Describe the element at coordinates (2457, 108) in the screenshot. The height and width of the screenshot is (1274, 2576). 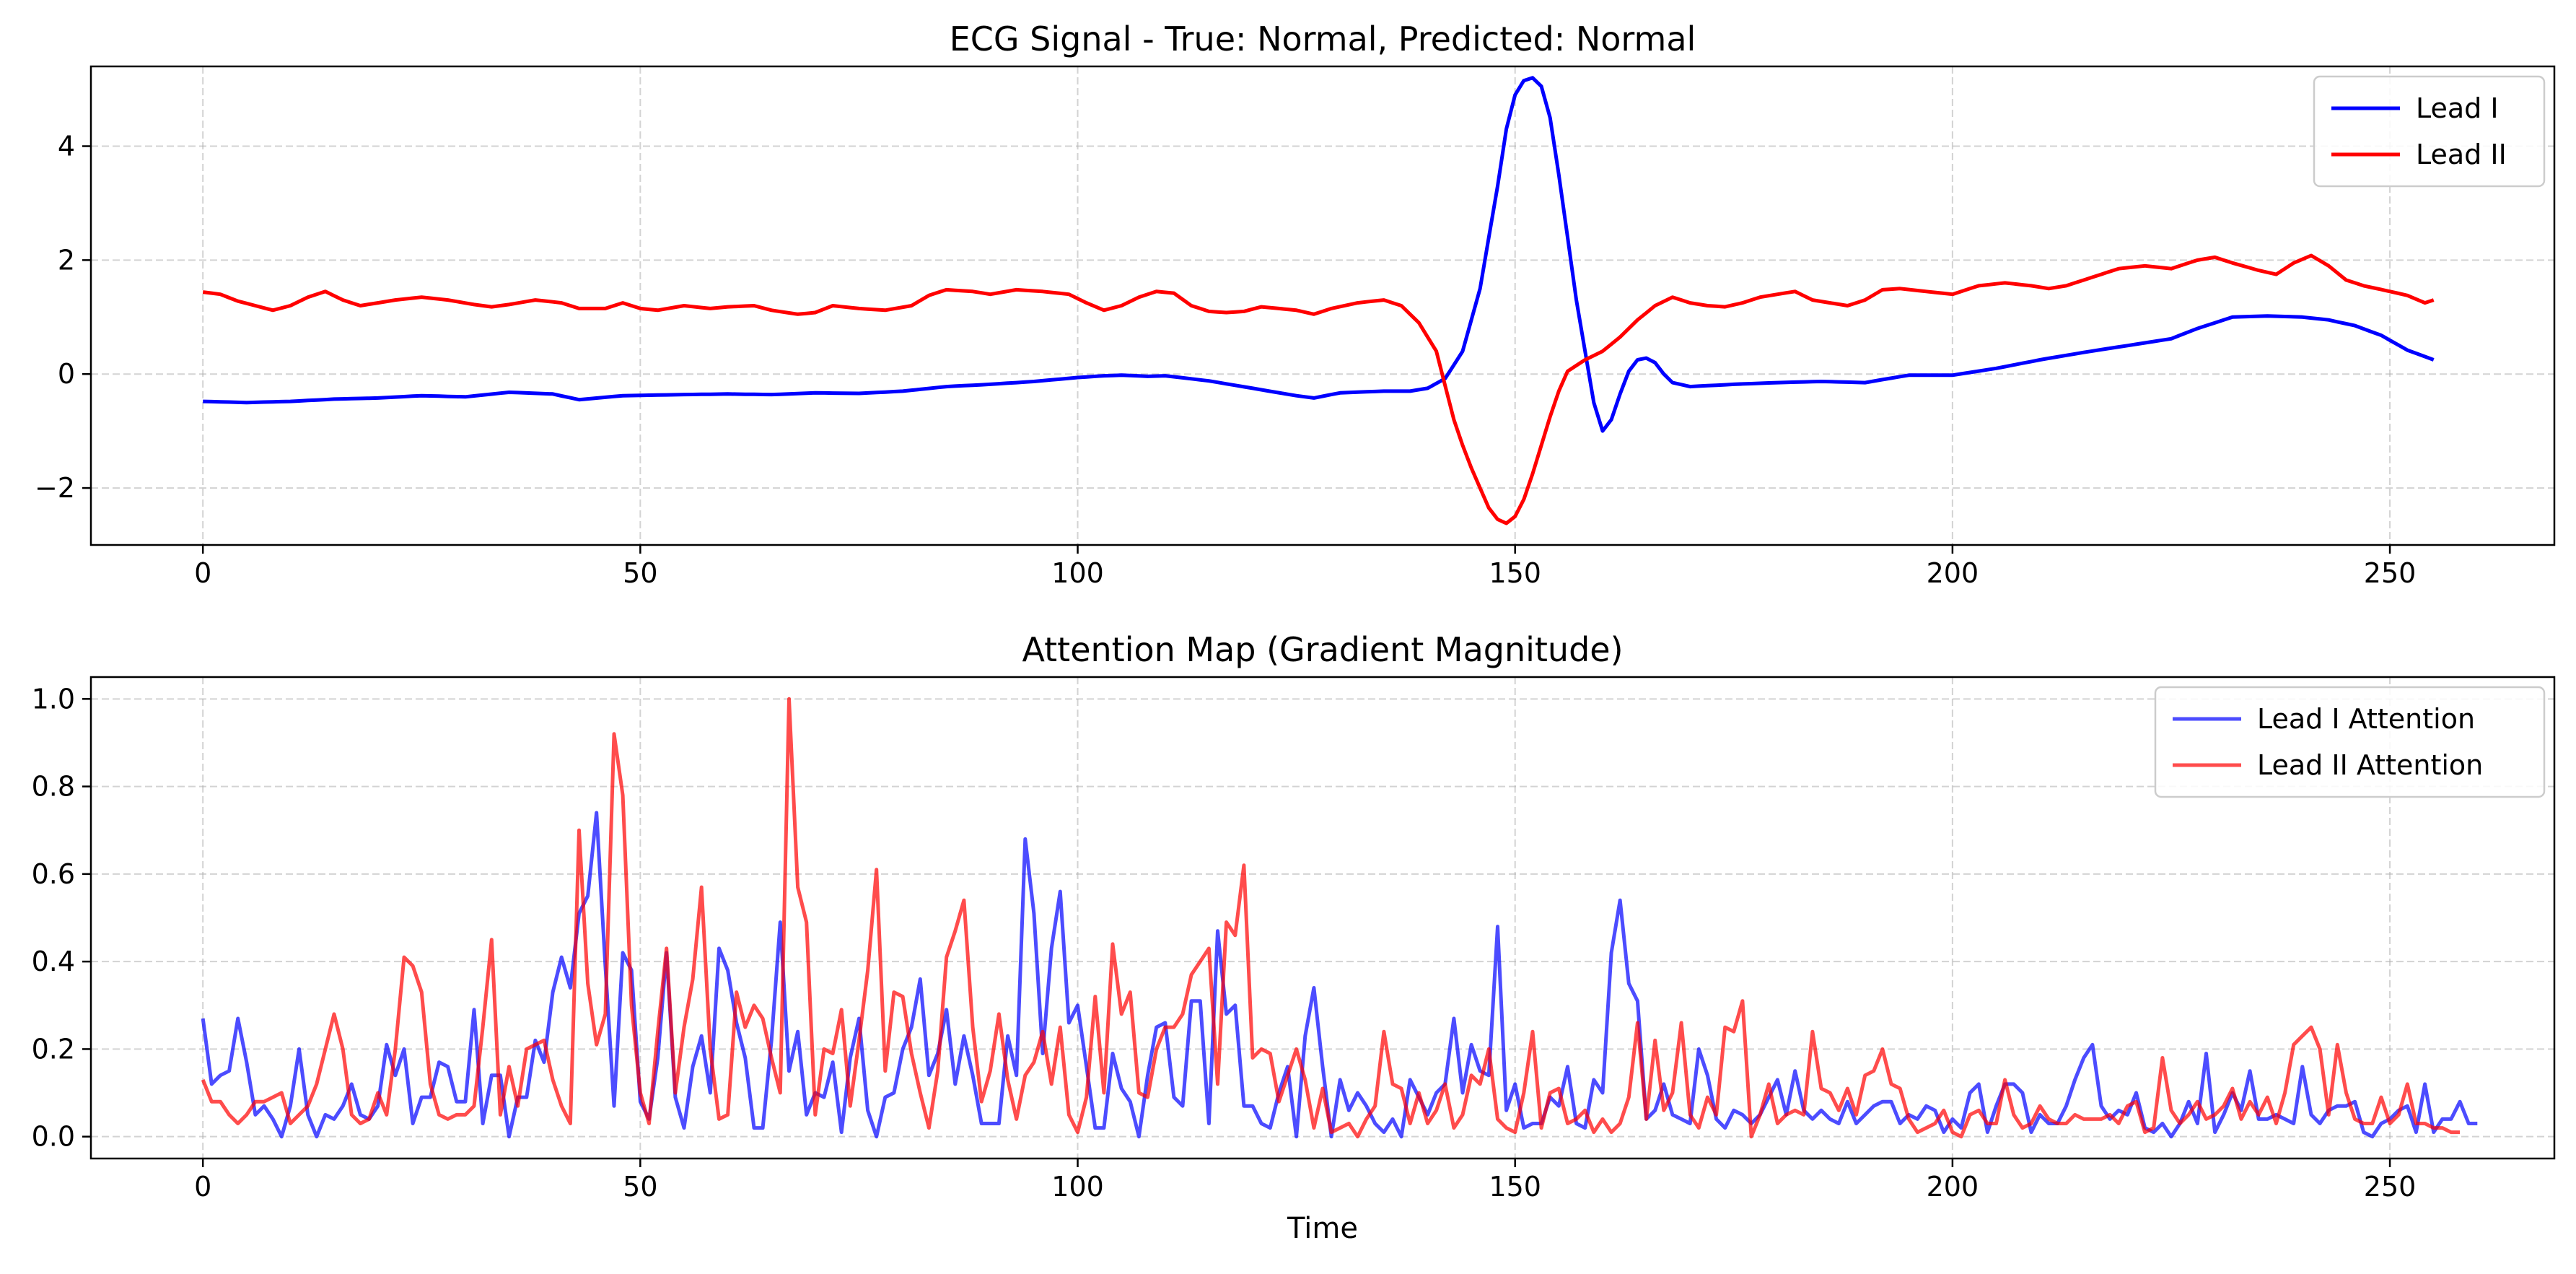
I see `legend-entry: Lead I` at that location.